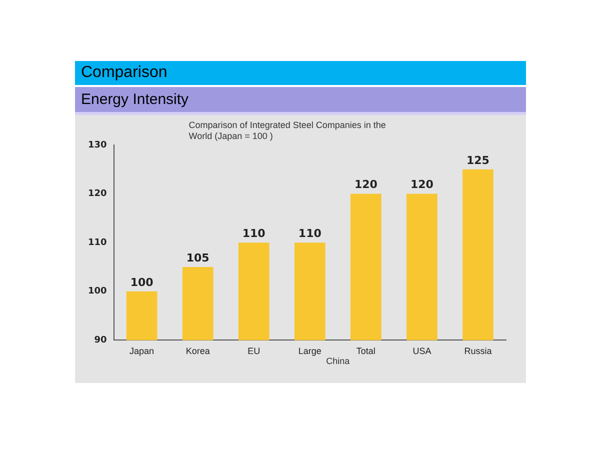 The image size is (600, 450). Describe the element at coordinates (100, 341) in the screenshot. I see `y-tick-label: 90` at that location.